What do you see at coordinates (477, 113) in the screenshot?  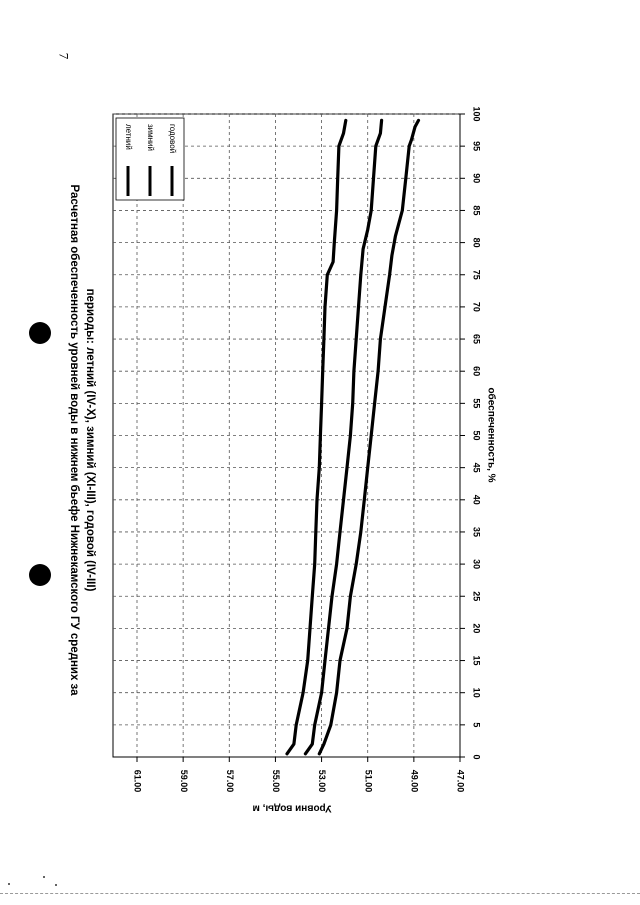 I see `x-tick-label: 100` at bounding box center [477, 113].